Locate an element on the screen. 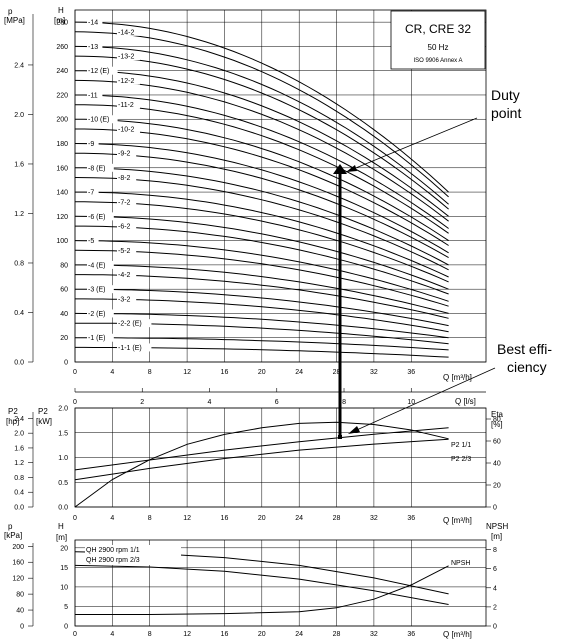 Image resolution: width=581 pixels, height=641 pixels. chart-frequency: 50 Hz is located at coordinates (438, 47).